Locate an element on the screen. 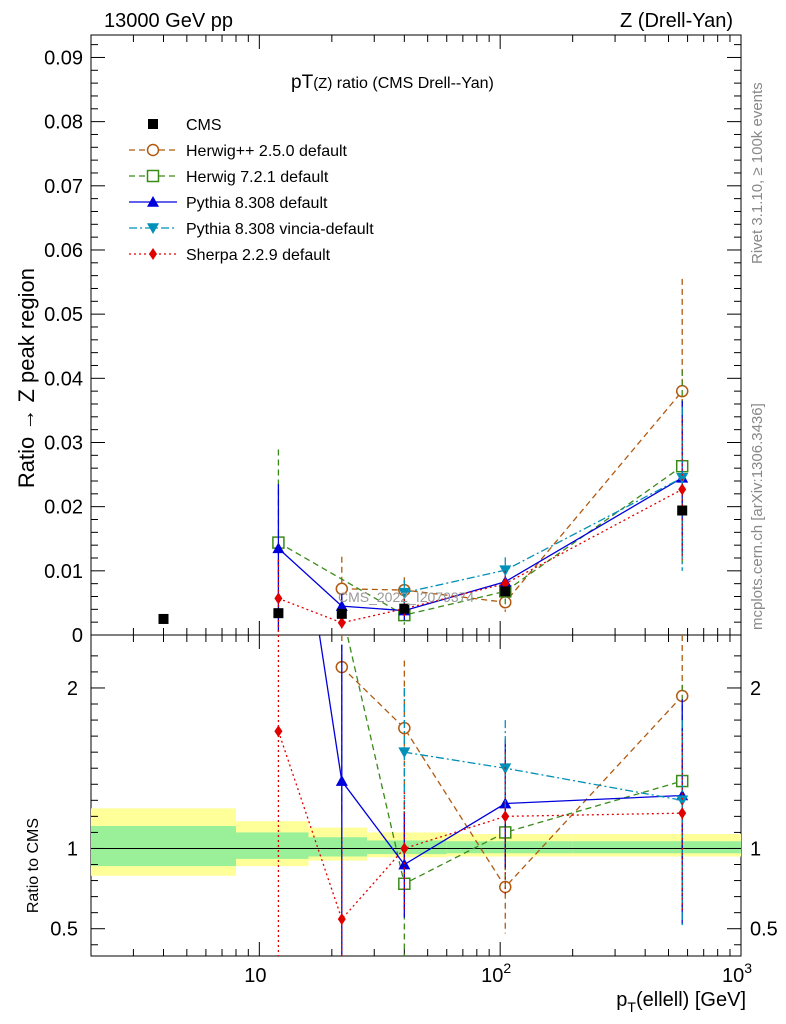  legend-label-3: Pythia 8.308 vincia-default is located at coordinates (280, 229).